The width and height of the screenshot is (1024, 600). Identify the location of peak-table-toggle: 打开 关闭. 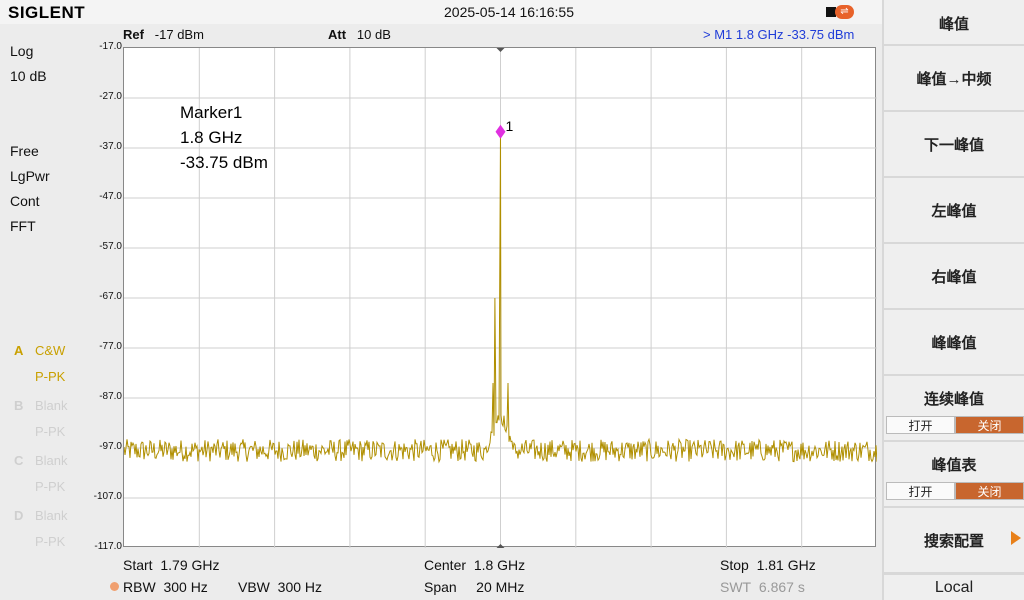
(955, 491).